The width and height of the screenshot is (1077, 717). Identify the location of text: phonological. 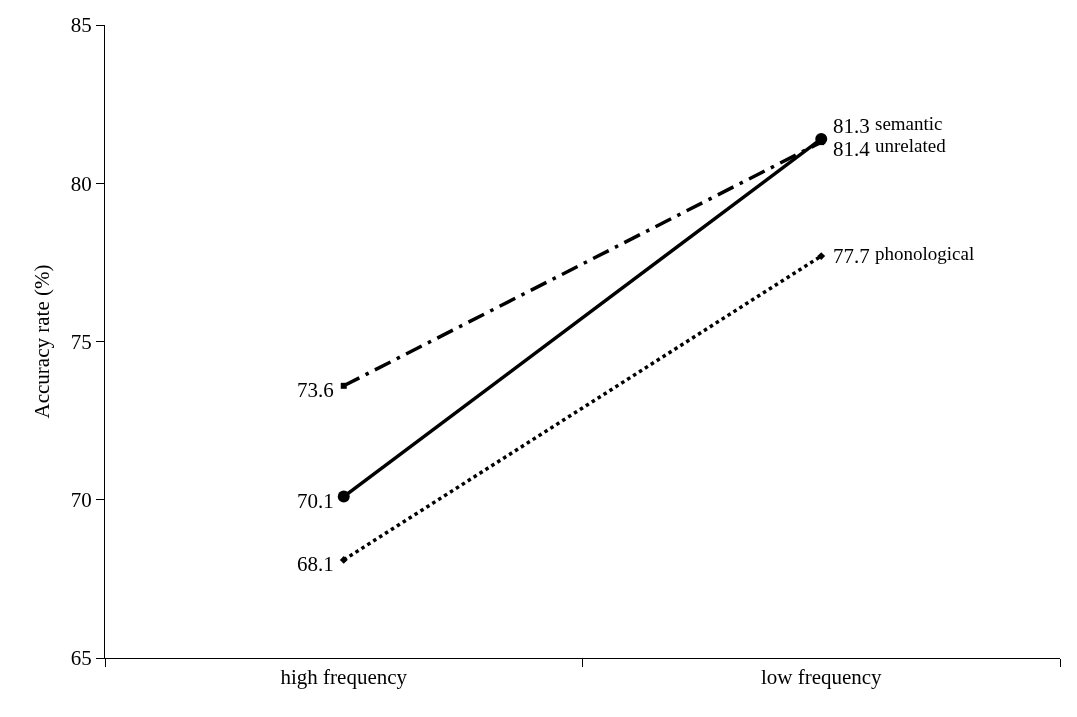
(925, 253).